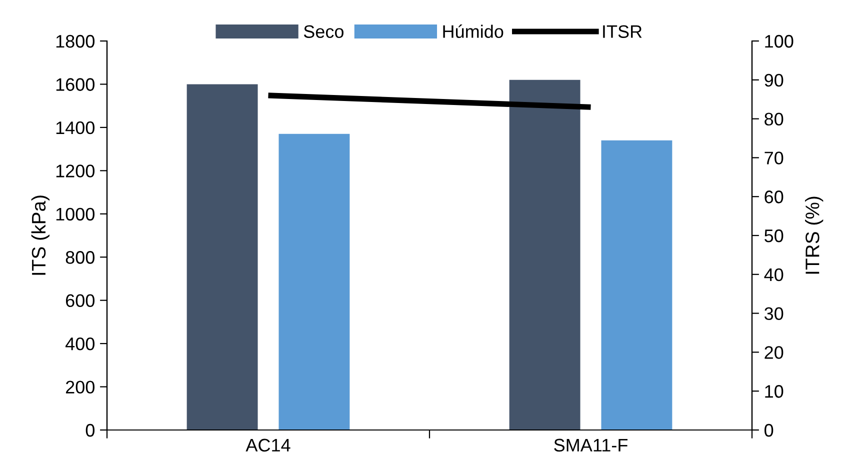 Image resolution: width=843 pixels, height=469 pixels. I want to click on y2-tick-label: 70, so click(774, 158).